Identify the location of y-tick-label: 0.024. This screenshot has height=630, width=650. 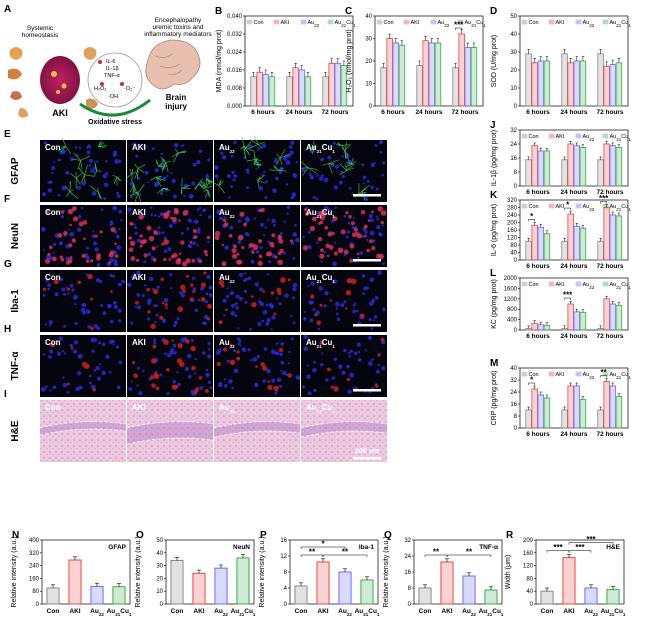
(235, 53).